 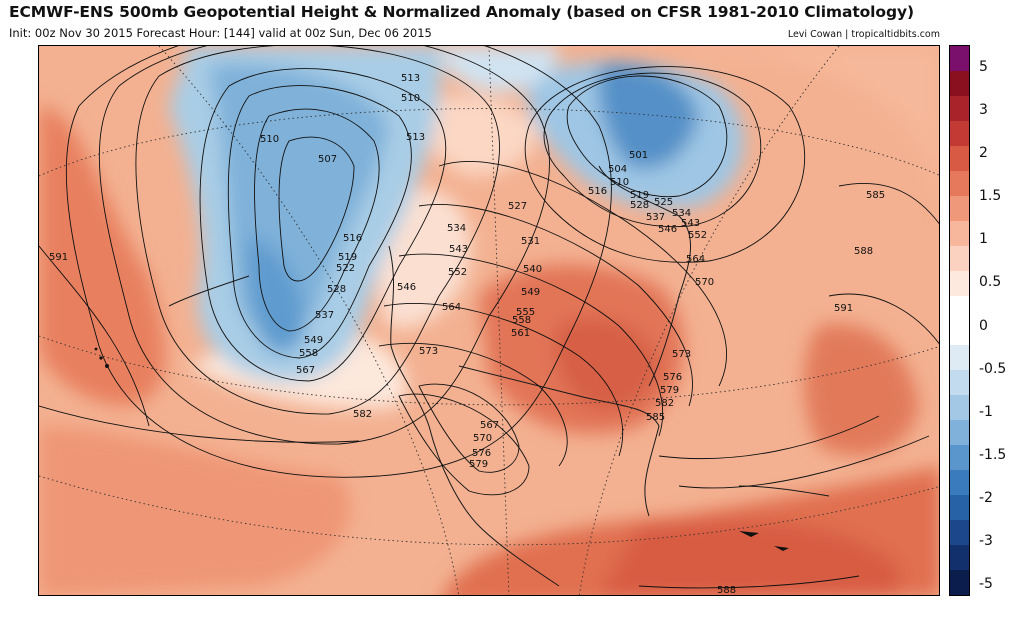 I want to click on colorbar-tick-label: 2, so click(x=983, y=153).